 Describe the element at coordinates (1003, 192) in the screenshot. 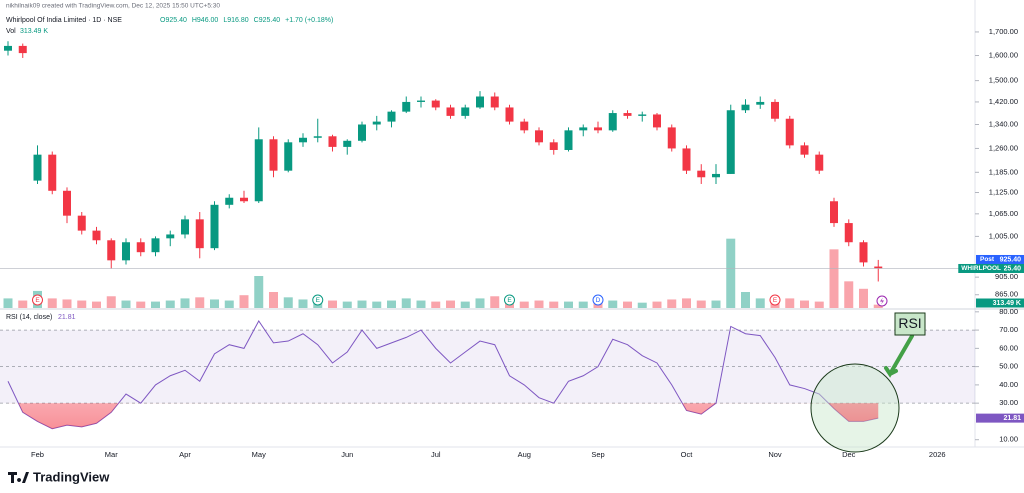

I see `y-tick-label: 1,125.00` at that location.